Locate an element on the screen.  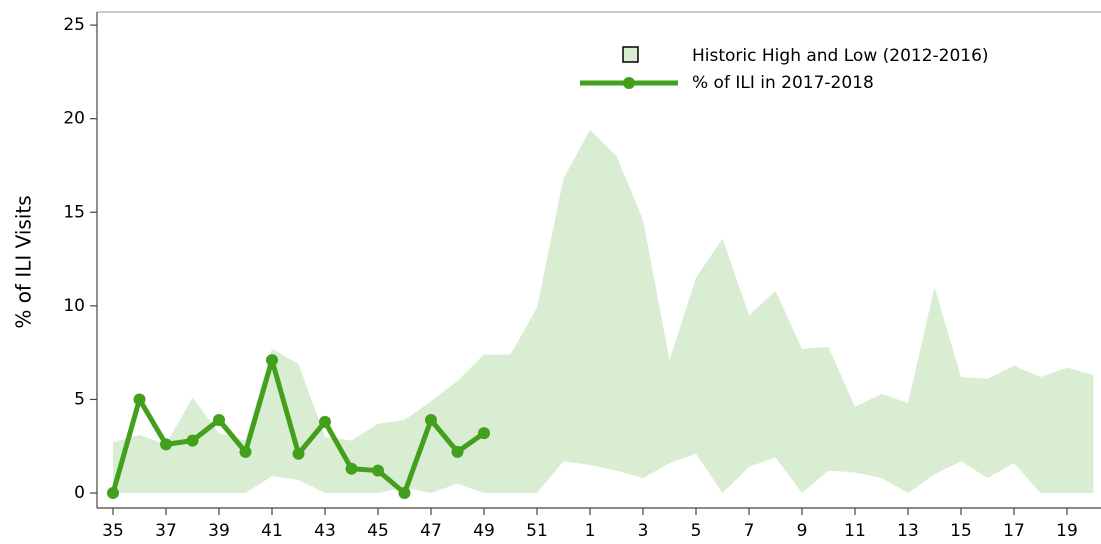
y-tick-label: 15 is located at coordinates (74, 212).